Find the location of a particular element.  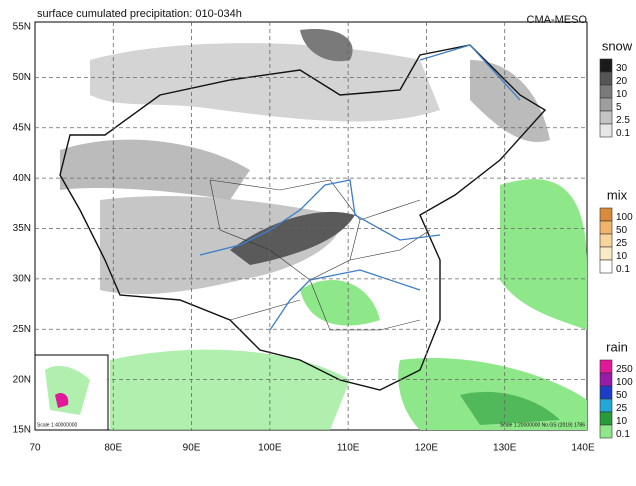

lat-label: 40N is located at coordinates (22, 178).